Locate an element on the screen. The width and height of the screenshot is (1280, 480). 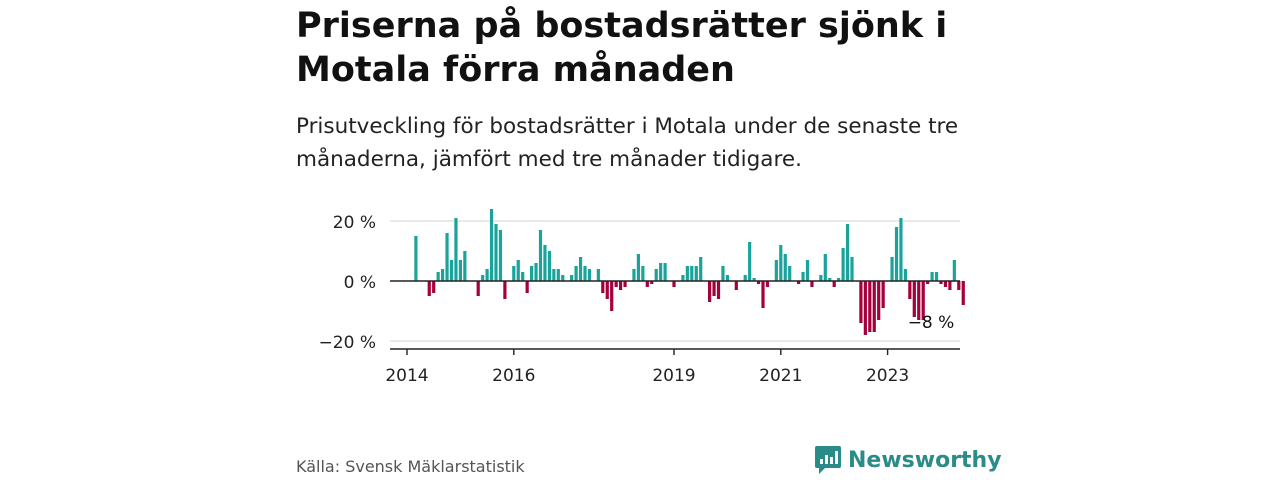
y-tick-label: 20 % is located at coordinates (354, 223).